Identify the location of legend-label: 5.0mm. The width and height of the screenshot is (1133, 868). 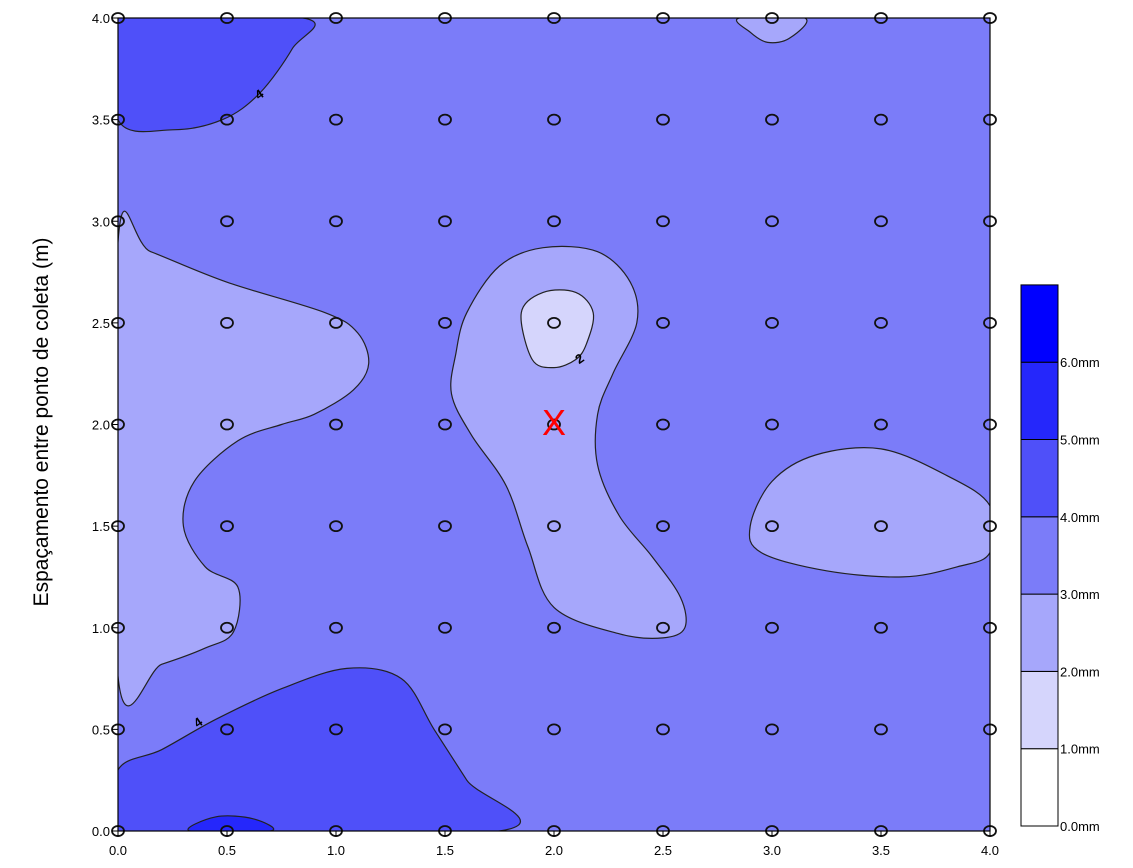
(1080, 440).